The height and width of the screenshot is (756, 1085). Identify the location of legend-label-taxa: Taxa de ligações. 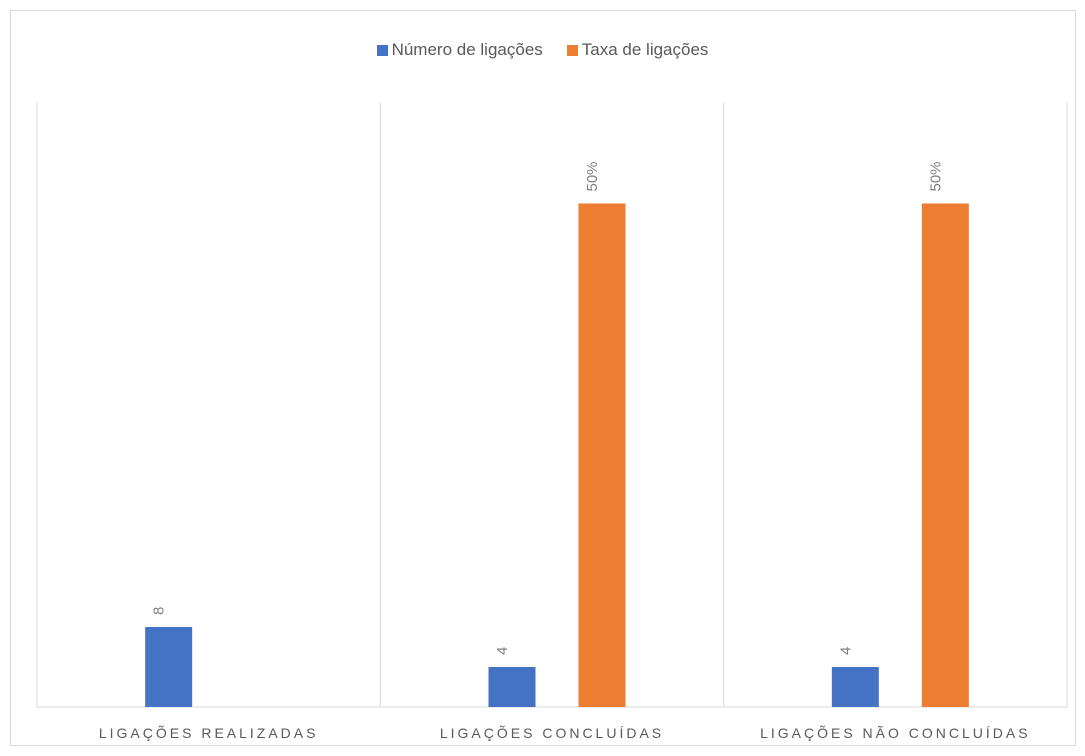
(645, 49).